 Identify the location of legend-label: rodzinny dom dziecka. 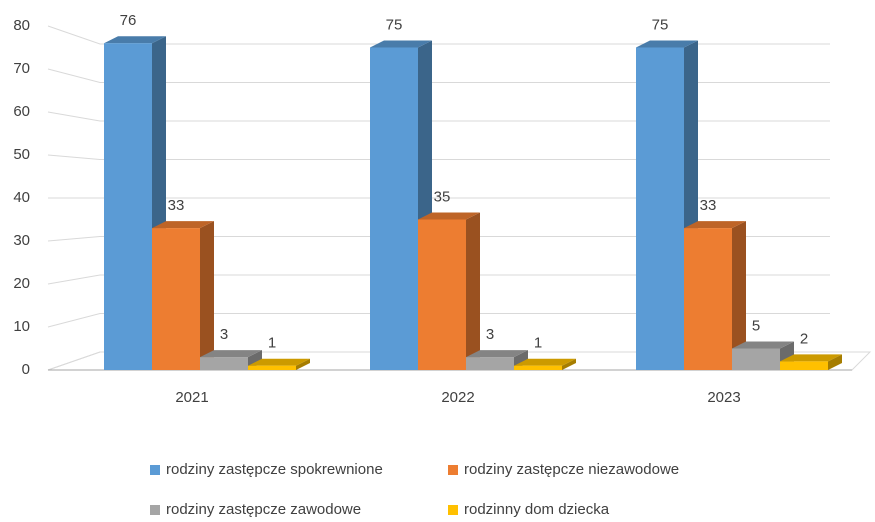
(537, 509).